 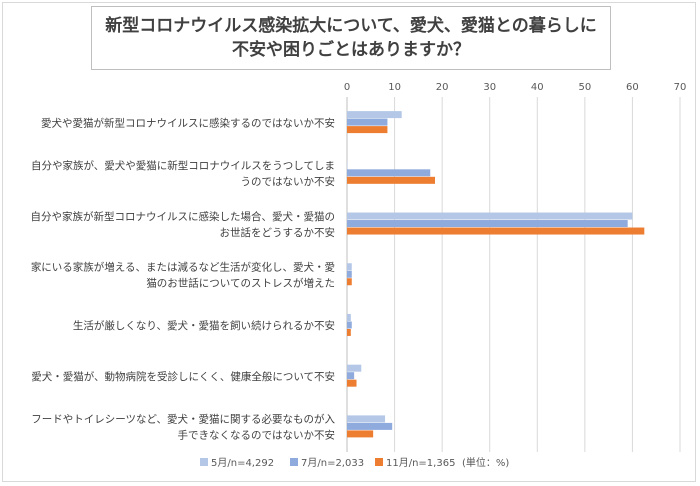 I want to click on legend-label: 5月/n=4,292, so click(x=242, y=463).